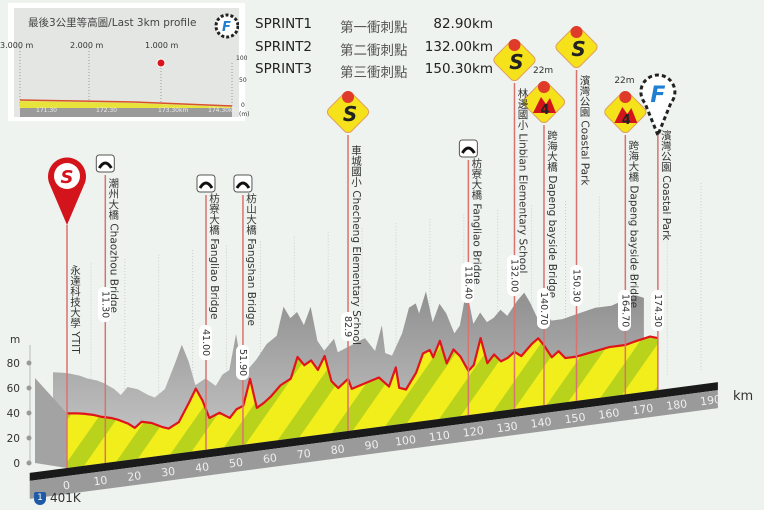 Image resolution: width=764 pixels, height=510 pixels. What do you see at coordinates (223, 110) in the screenshot?
I see `inset-km-label: 174.30km` at bounding box center [223, 110].